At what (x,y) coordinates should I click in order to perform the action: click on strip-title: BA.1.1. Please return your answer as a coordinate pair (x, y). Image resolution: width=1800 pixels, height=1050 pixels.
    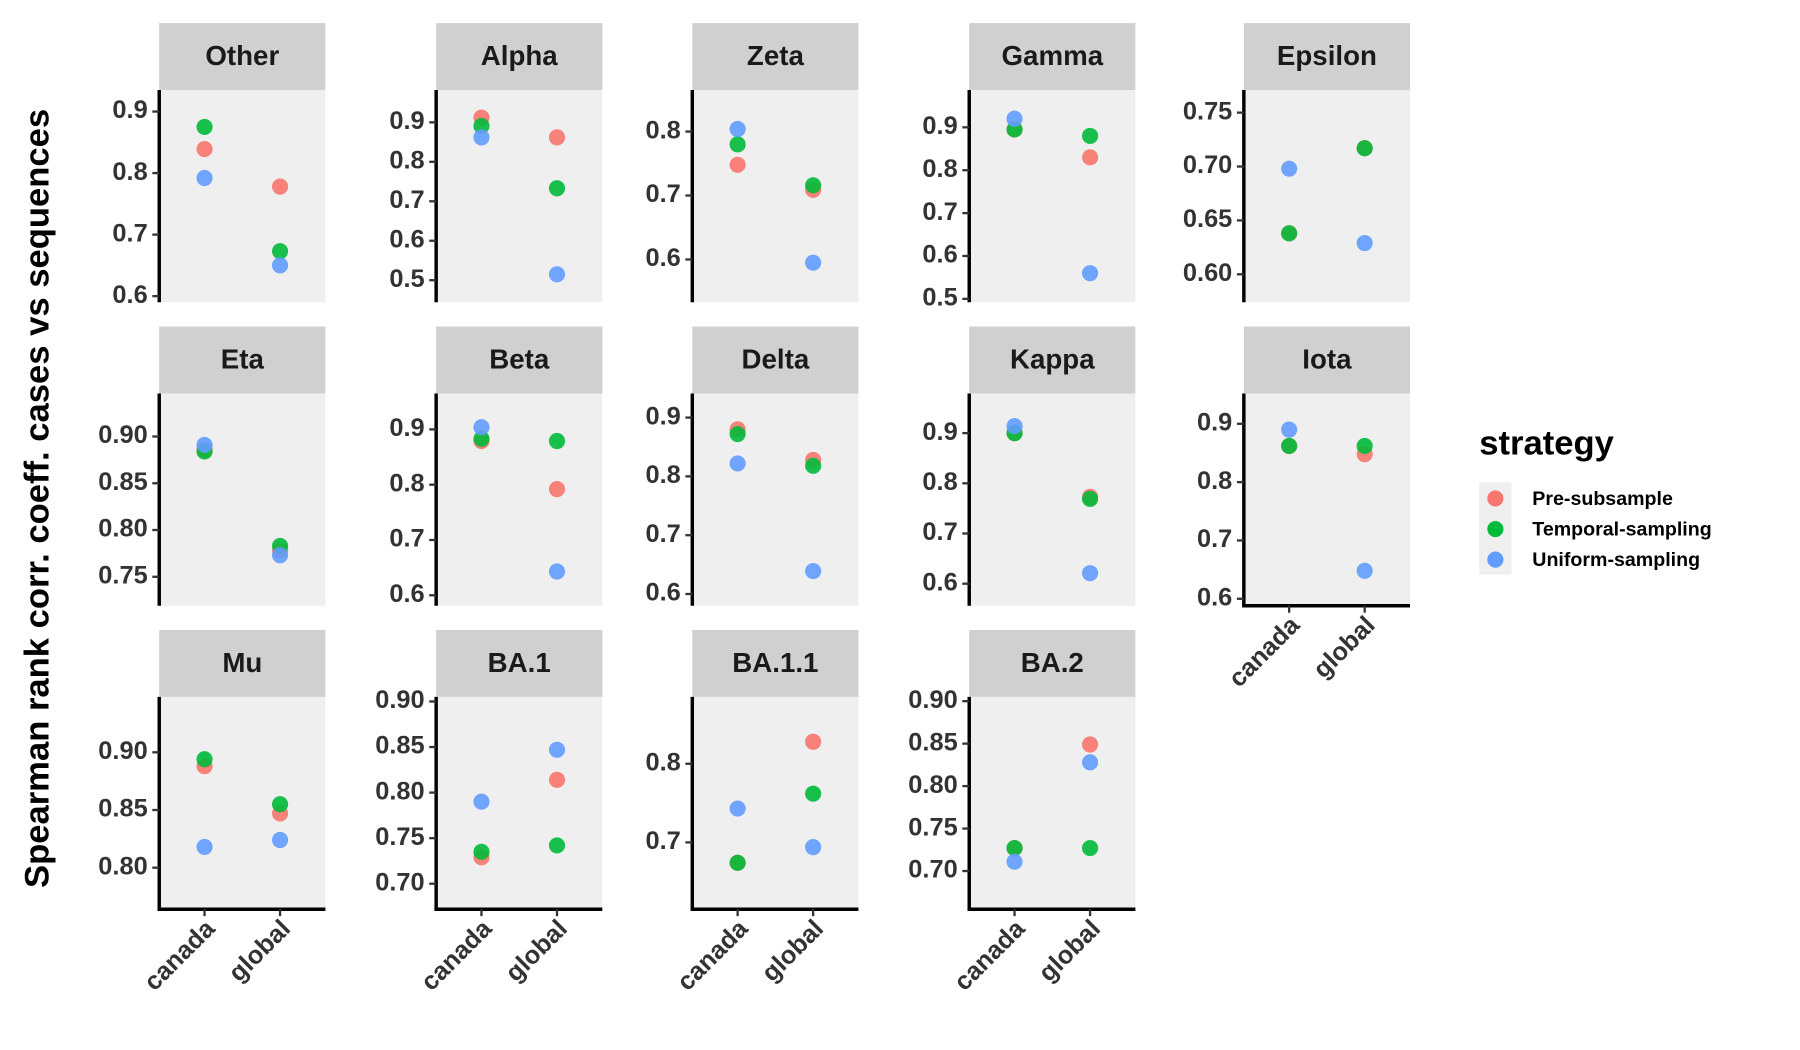
    Looking at the image, I should click on (775, 662).